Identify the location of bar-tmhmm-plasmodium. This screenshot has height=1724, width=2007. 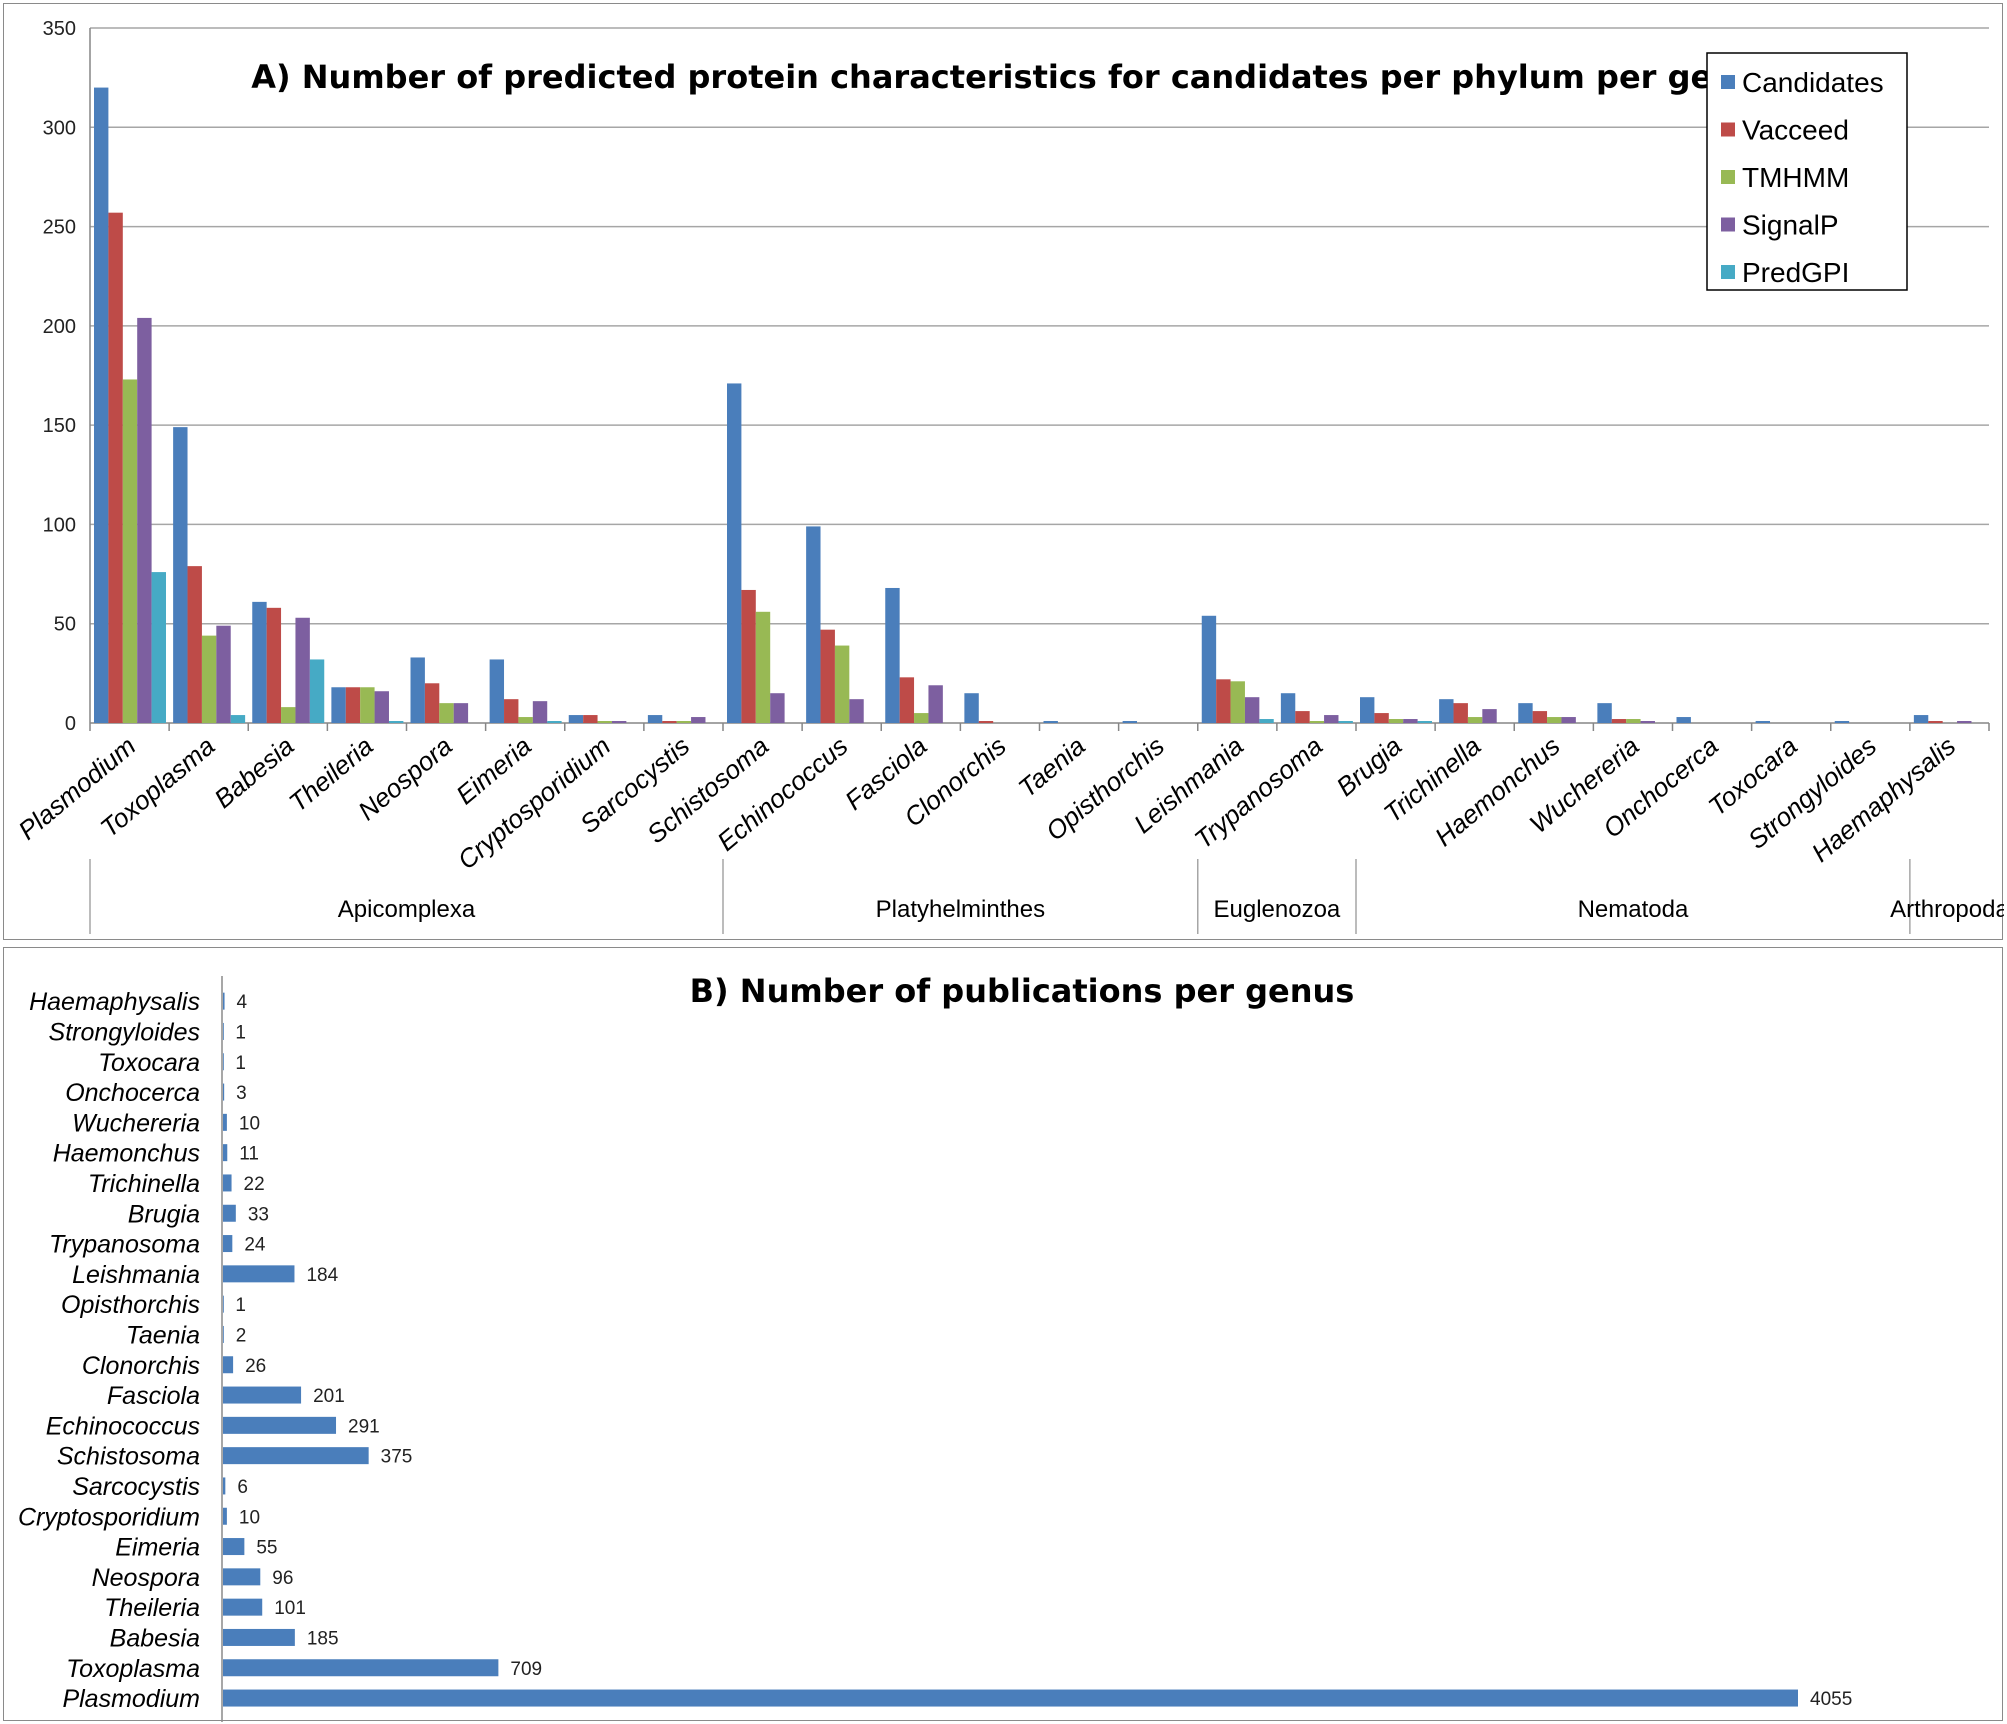
(130, 551).